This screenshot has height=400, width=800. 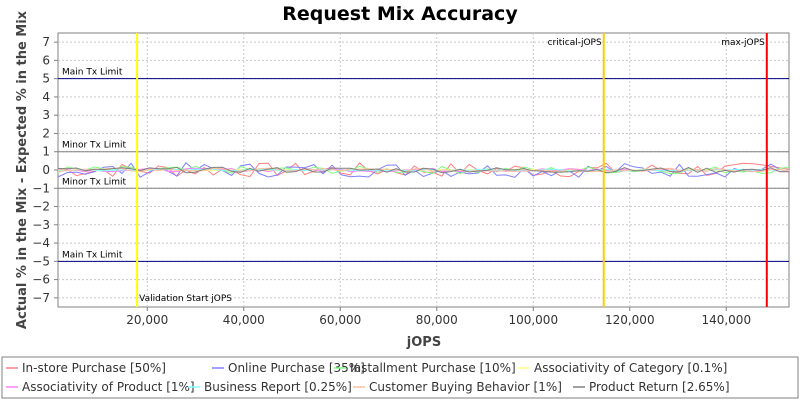 What do you see at coordinates (46, 60) in the screenshot?
I see `y-tick-label: 6` at bounding box center [46, 60].